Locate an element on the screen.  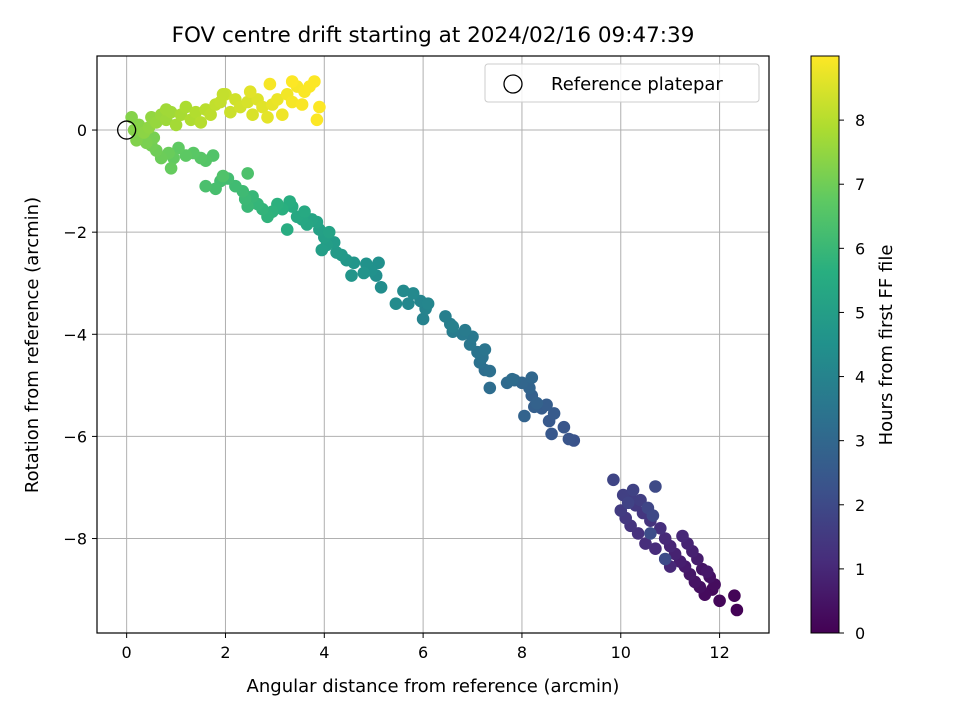
y-axis-label: Rotation from reference (arcmin) is located at coordinates (32, 345).